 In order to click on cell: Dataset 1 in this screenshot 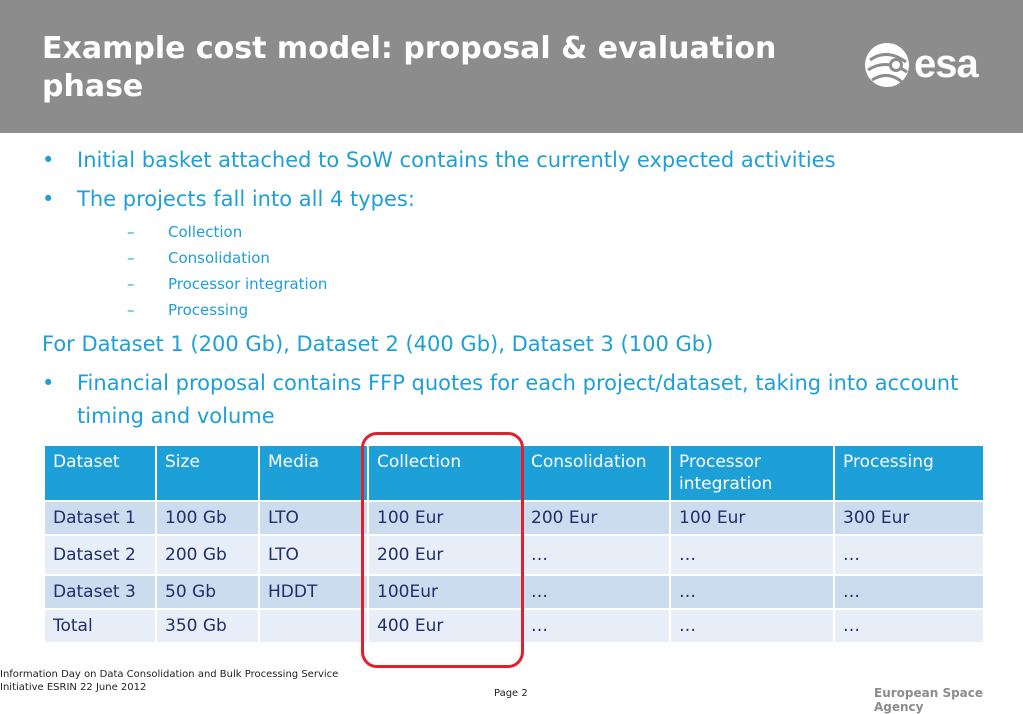, I will do `click(100, 518)`.